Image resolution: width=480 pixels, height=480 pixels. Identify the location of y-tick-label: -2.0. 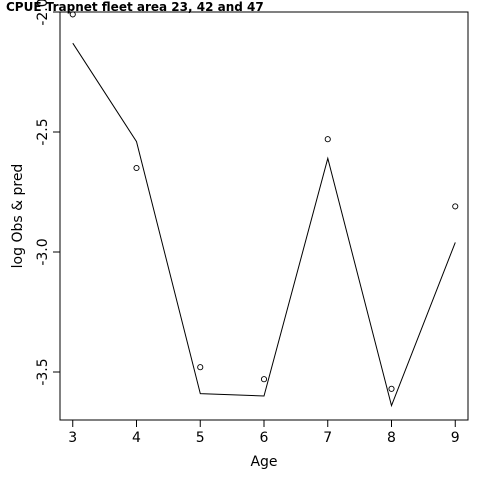
(43, 13).